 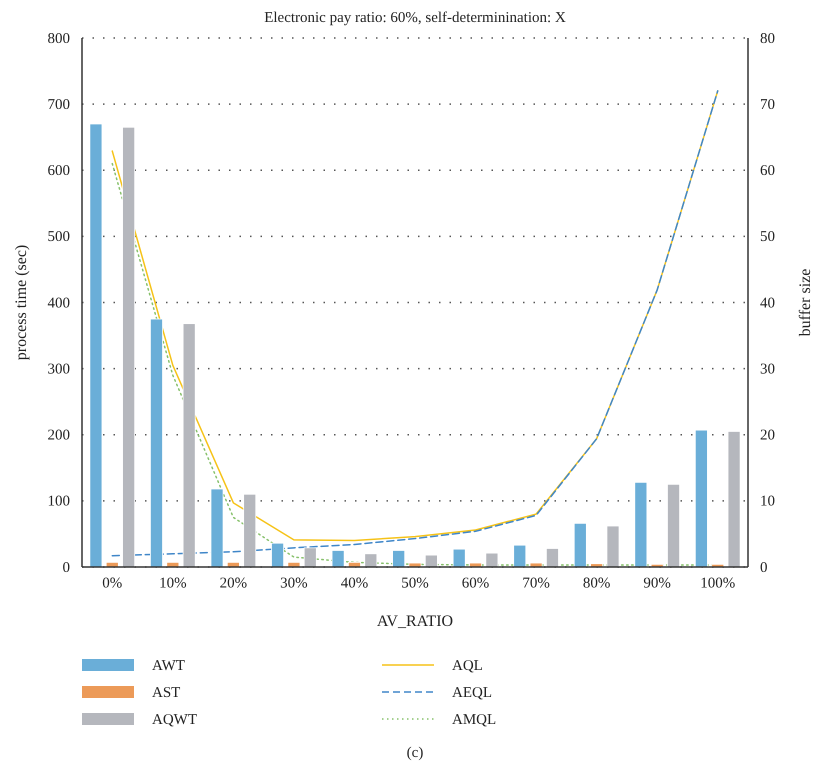 What do you see at coordinates (415, 584) in the screenshot?
I see `x-tick-label: 50%` at bounding box center [415, 584].